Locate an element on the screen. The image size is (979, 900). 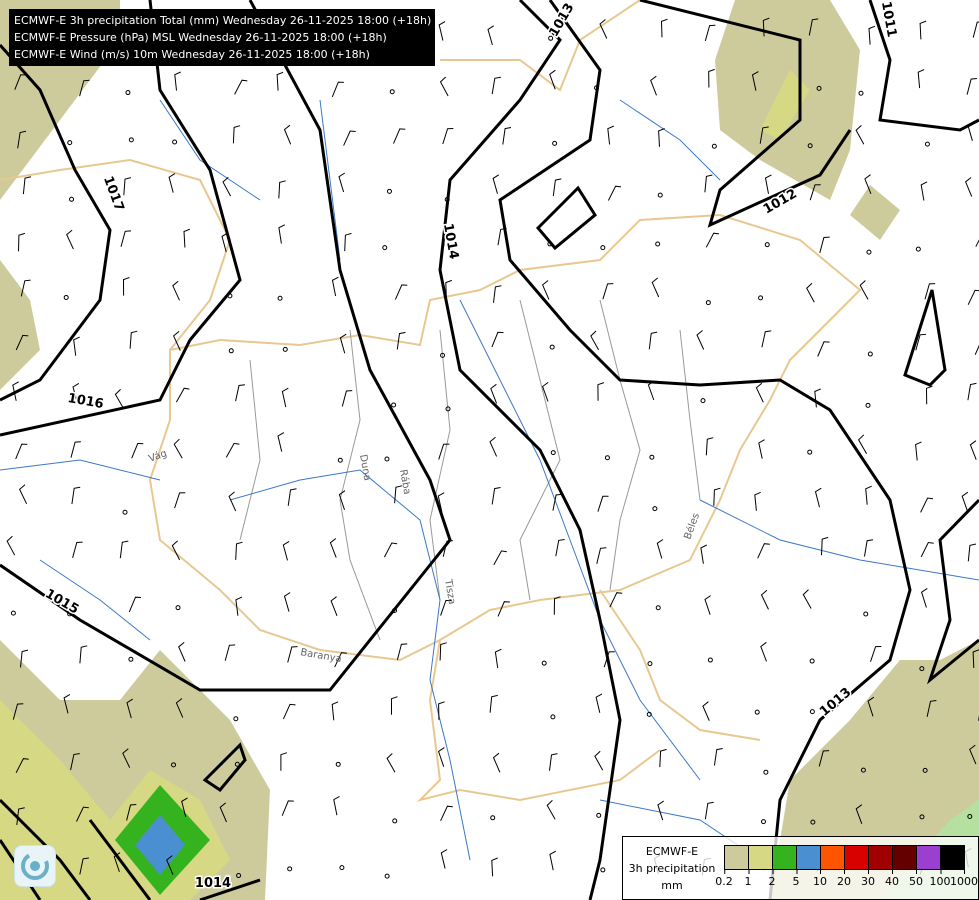
country-border is located at coordinates (116, 254).